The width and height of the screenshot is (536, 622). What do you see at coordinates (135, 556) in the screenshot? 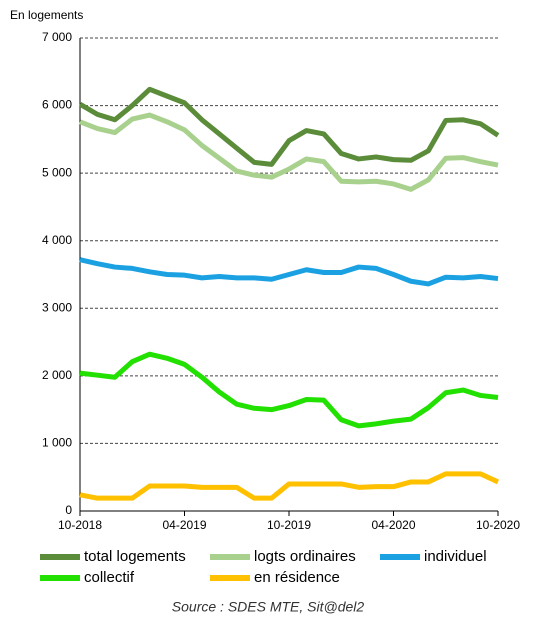
I see `legend-text: total logements` at bounding box center [135, 556].